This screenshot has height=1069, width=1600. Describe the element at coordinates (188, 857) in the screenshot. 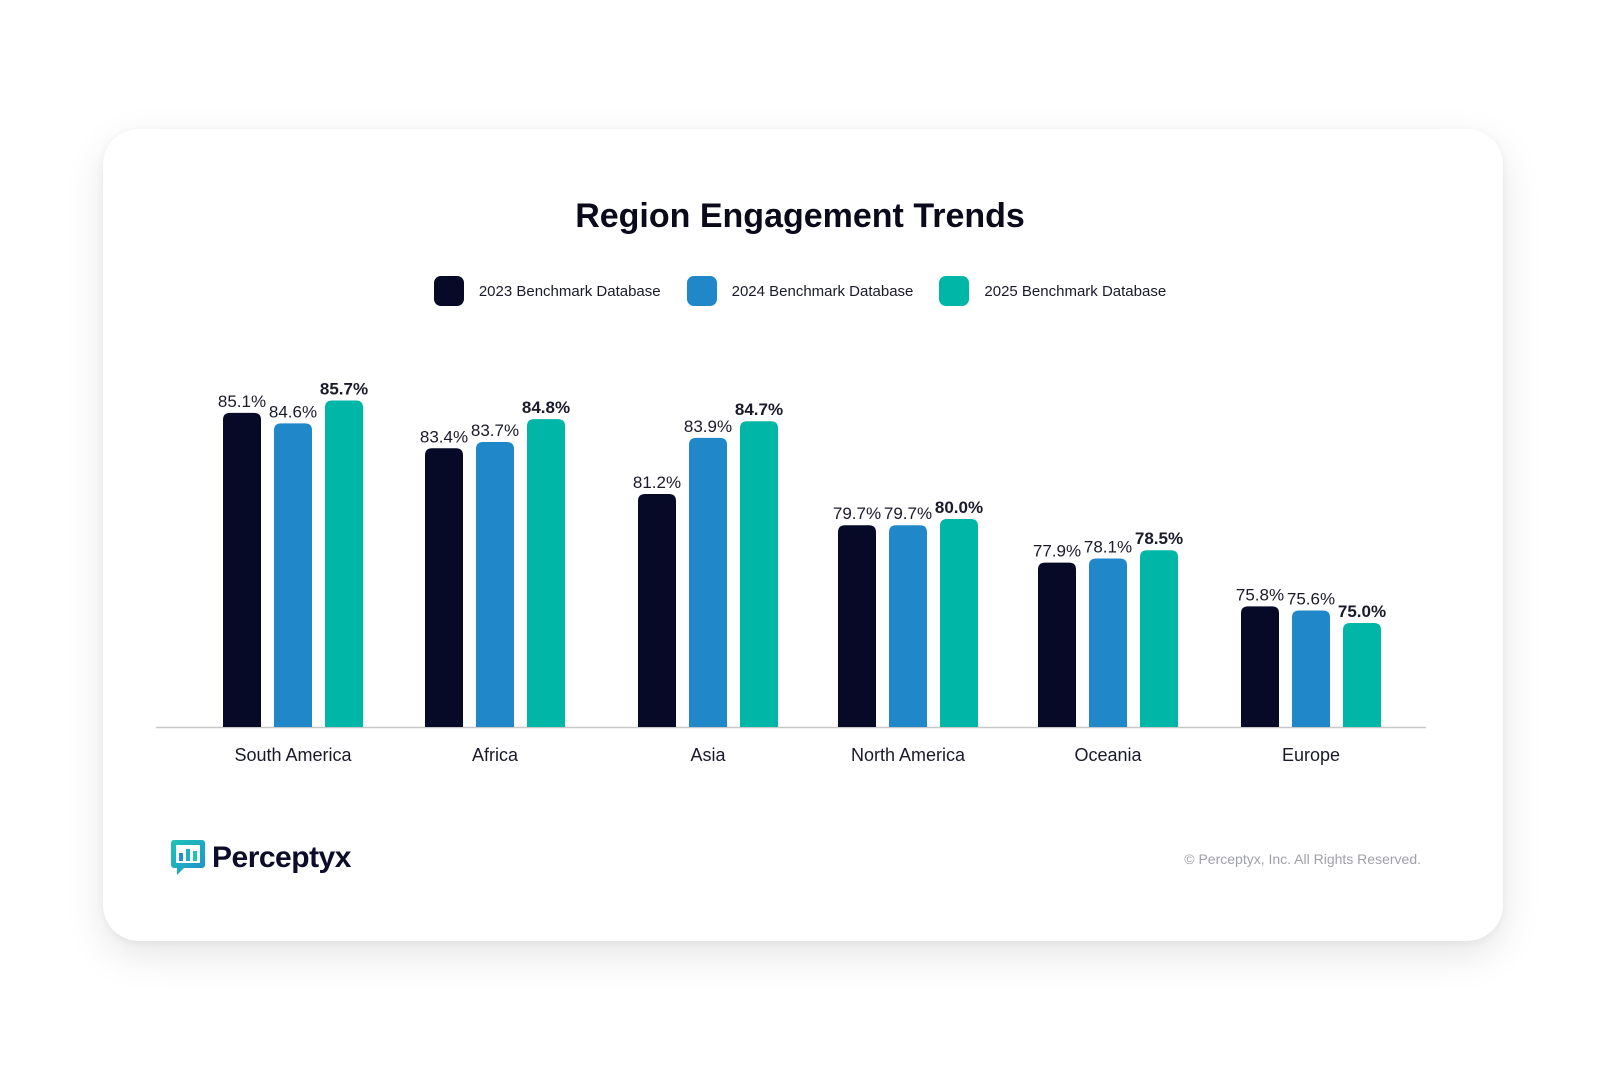

I see `speech-bubble-bar-chart-icon` at that location.